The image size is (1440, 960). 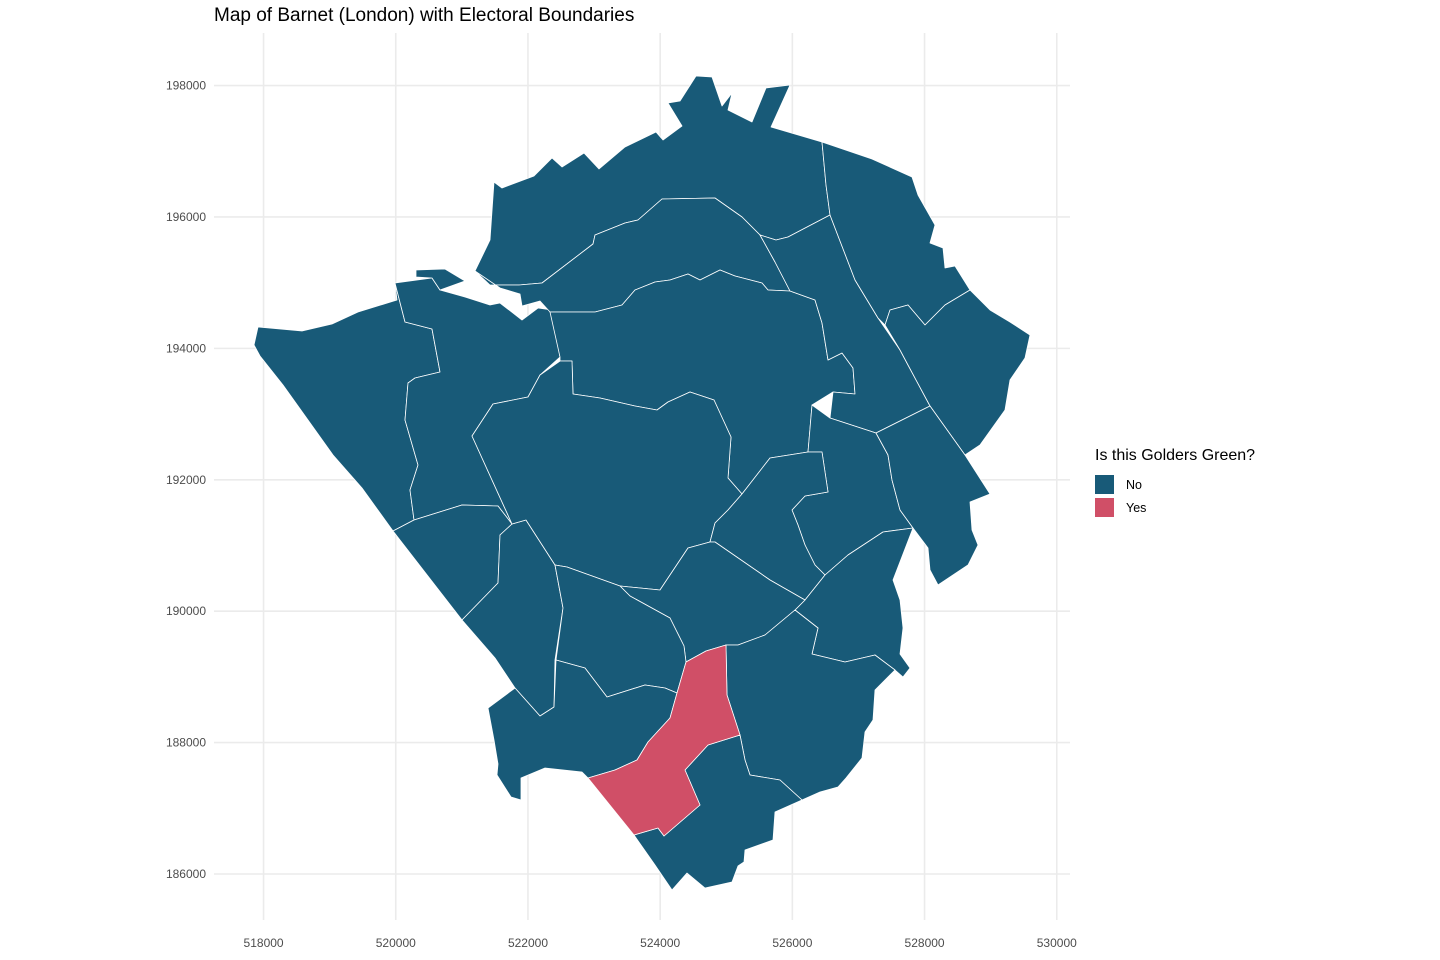 What do you see at coordinates (1104, 484) in the screenshot?
I see `legend-swatch-no` at bounding box center [1104, 484].